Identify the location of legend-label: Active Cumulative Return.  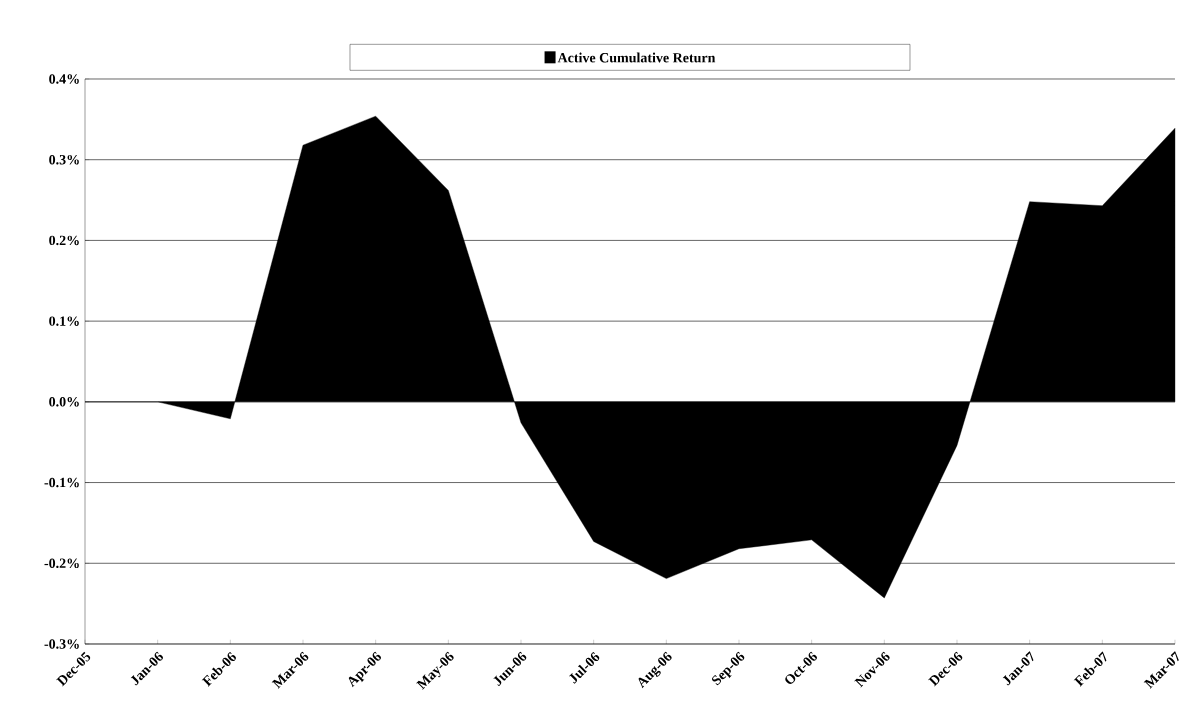
(636, 57).